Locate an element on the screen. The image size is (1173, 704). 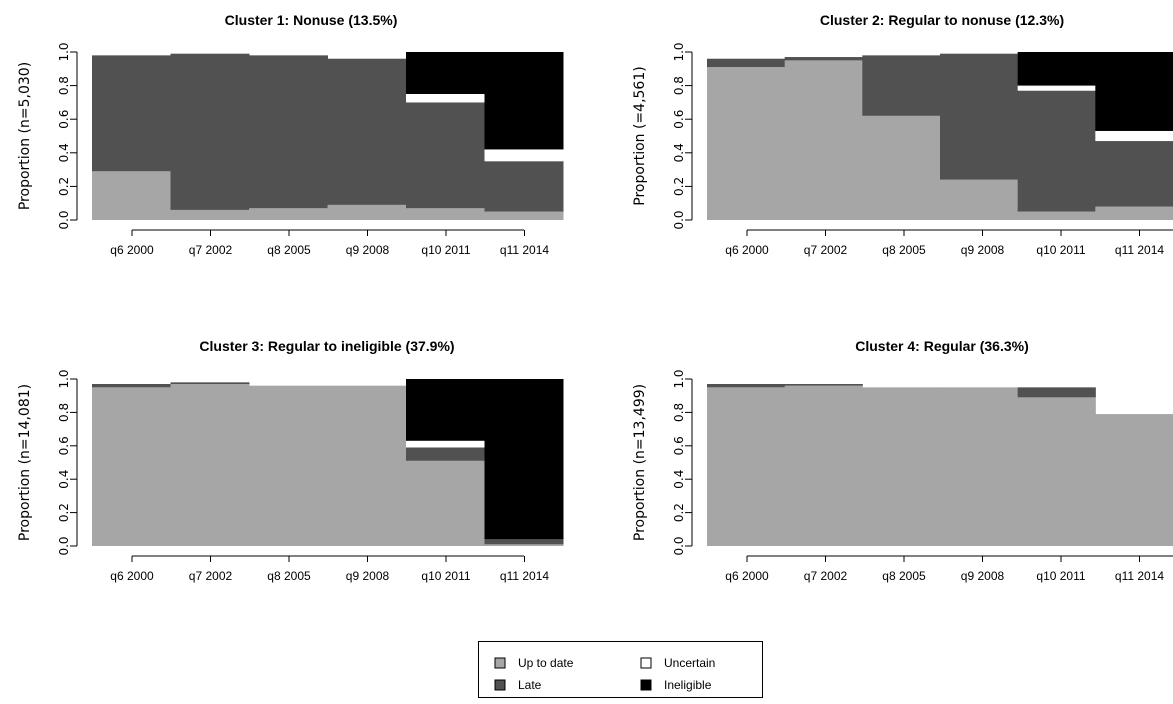
legend-label-uncertain: Uncertain is located at coordinates (689, 663).